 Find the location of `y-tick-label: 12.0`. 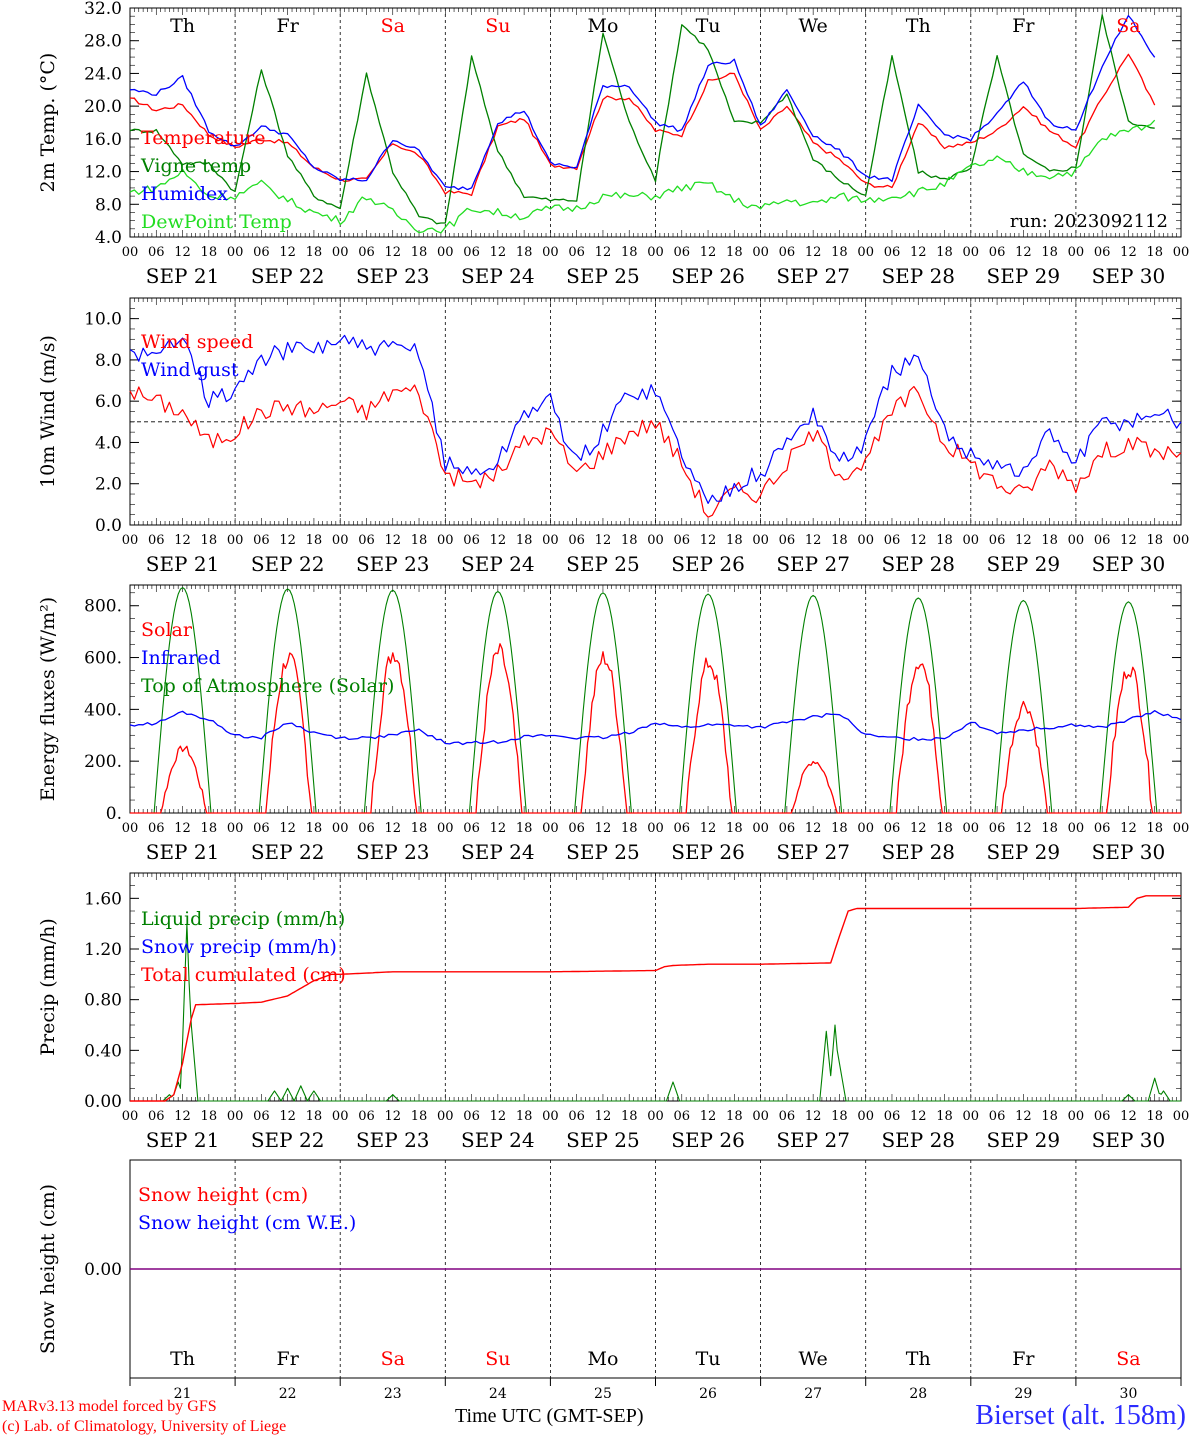

y-tick-label: 12.0 is located at coordinates (103, 173).